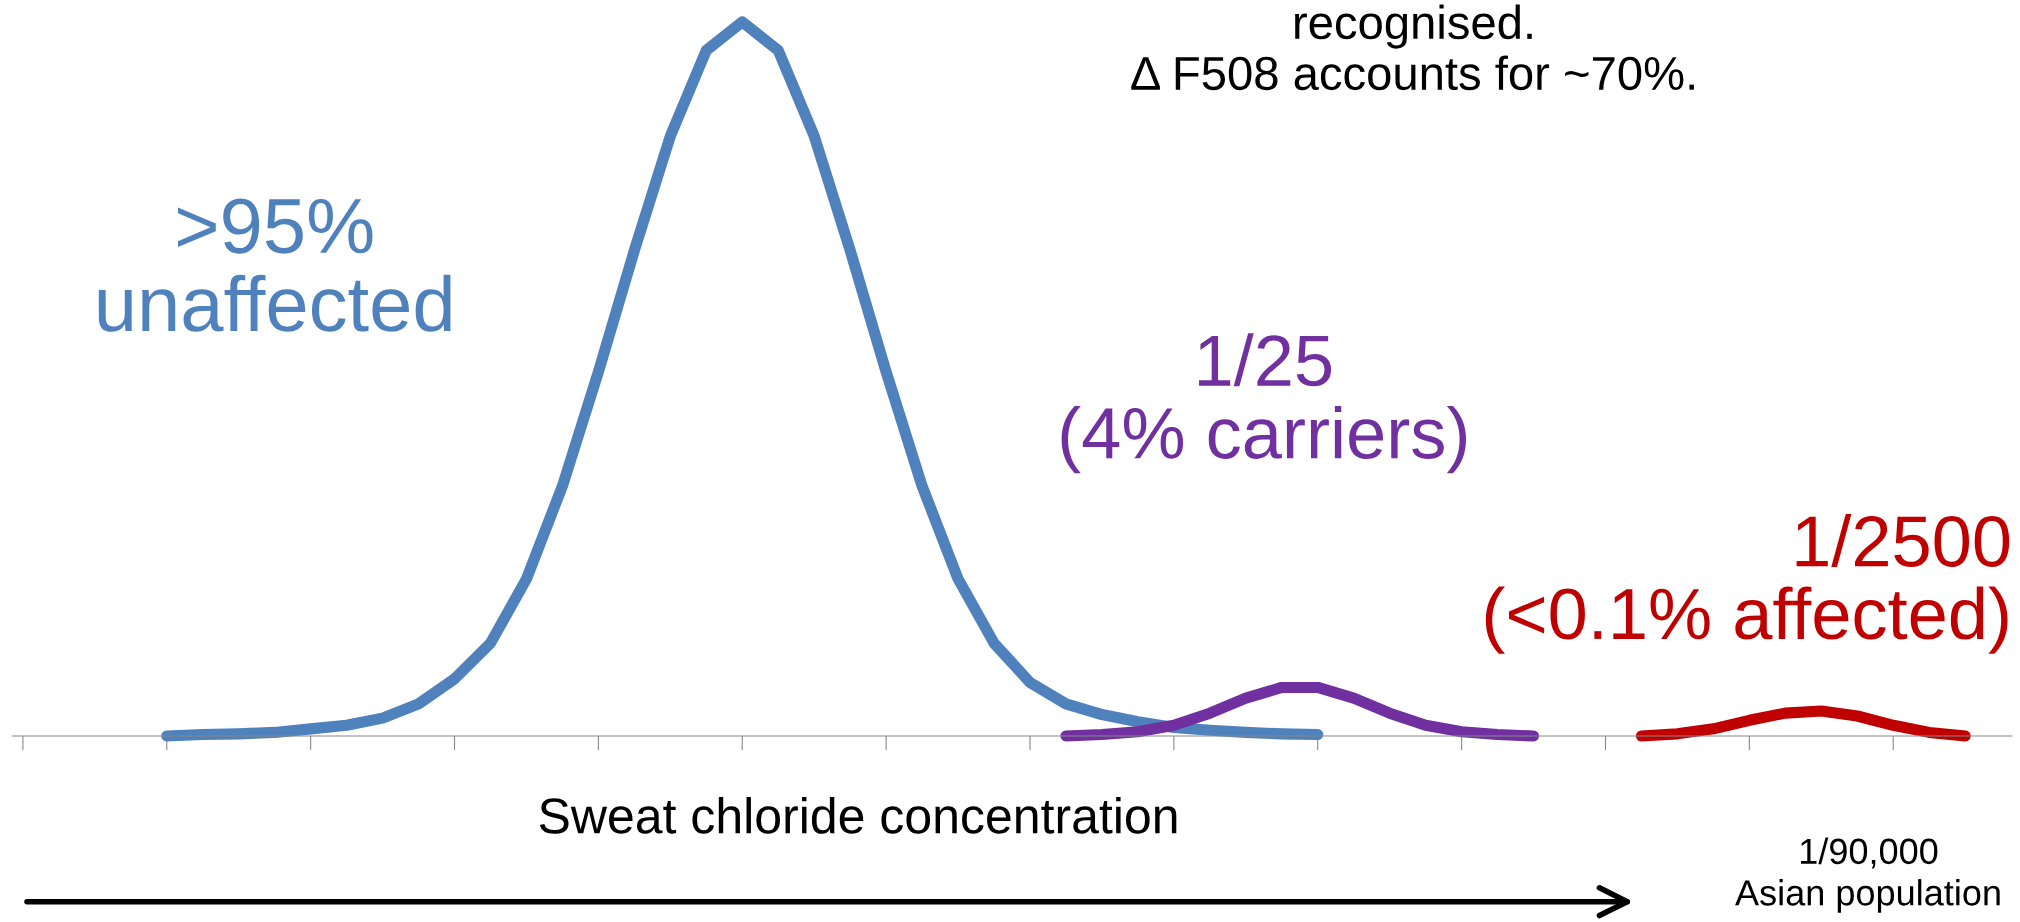  Describe the element at coordinates (1412, 47) in the screenshot. I see `annotation: recognised. Δ F508 accounts for ~70%.` at that location.